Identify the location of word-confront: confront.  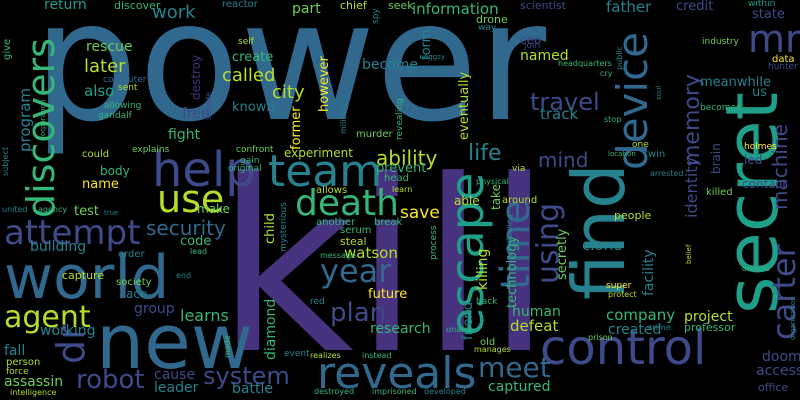
(255, 150).